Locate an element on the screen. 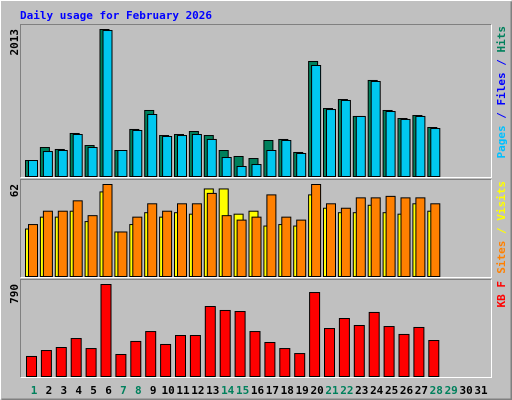 The width and height of the screenshot is (512, 400). x-tick-label: 21 is located at coordinates (332, 390).